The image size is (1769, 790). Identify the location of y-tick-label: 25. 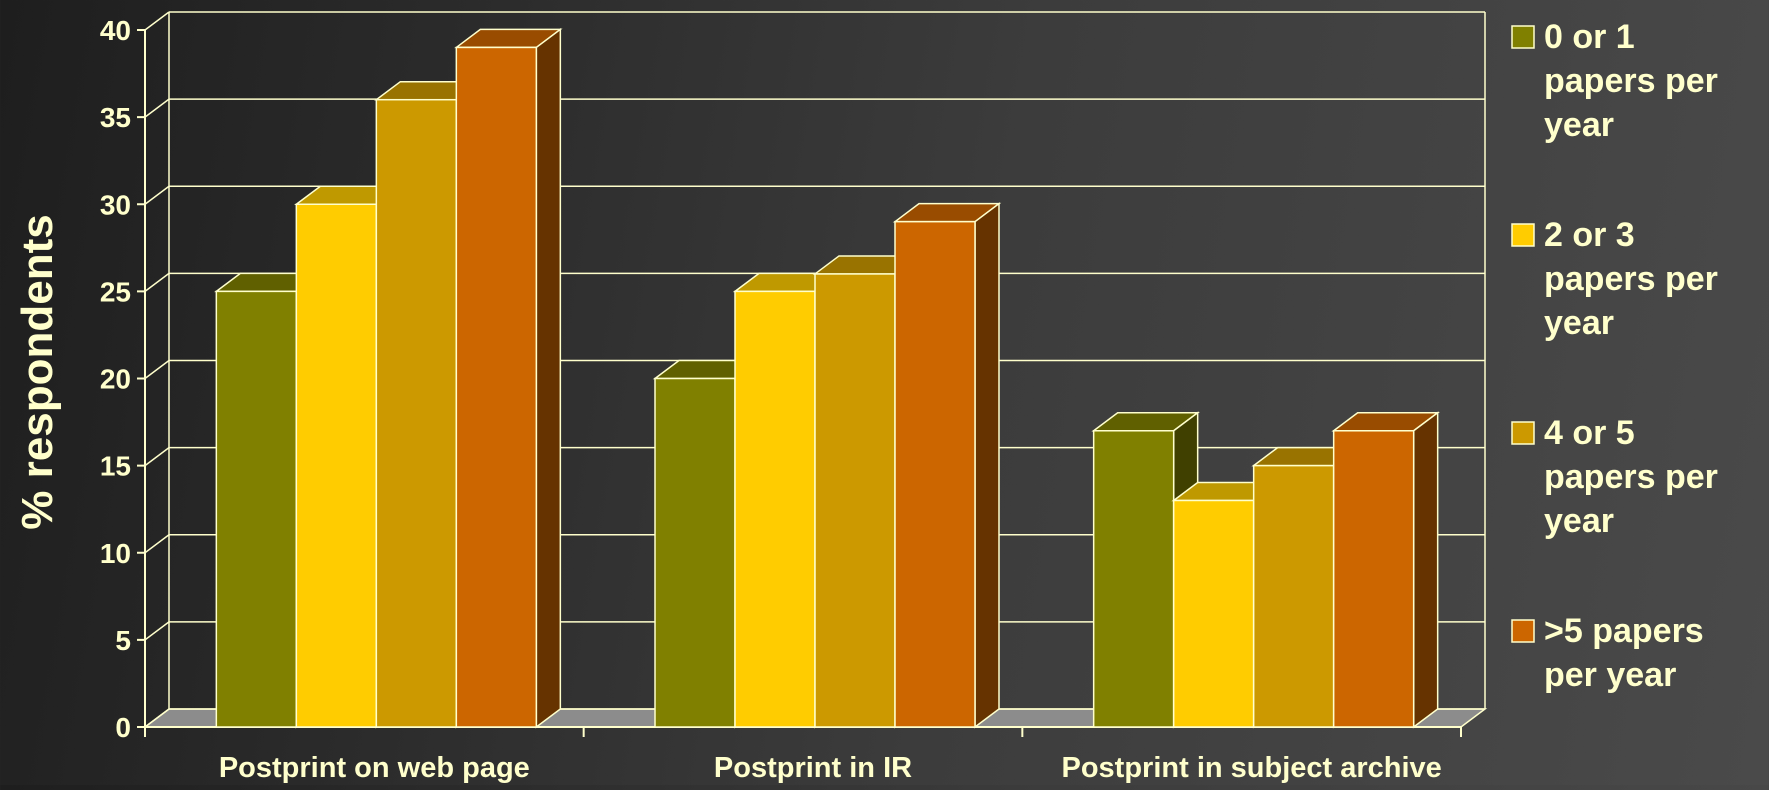
(115, 291).